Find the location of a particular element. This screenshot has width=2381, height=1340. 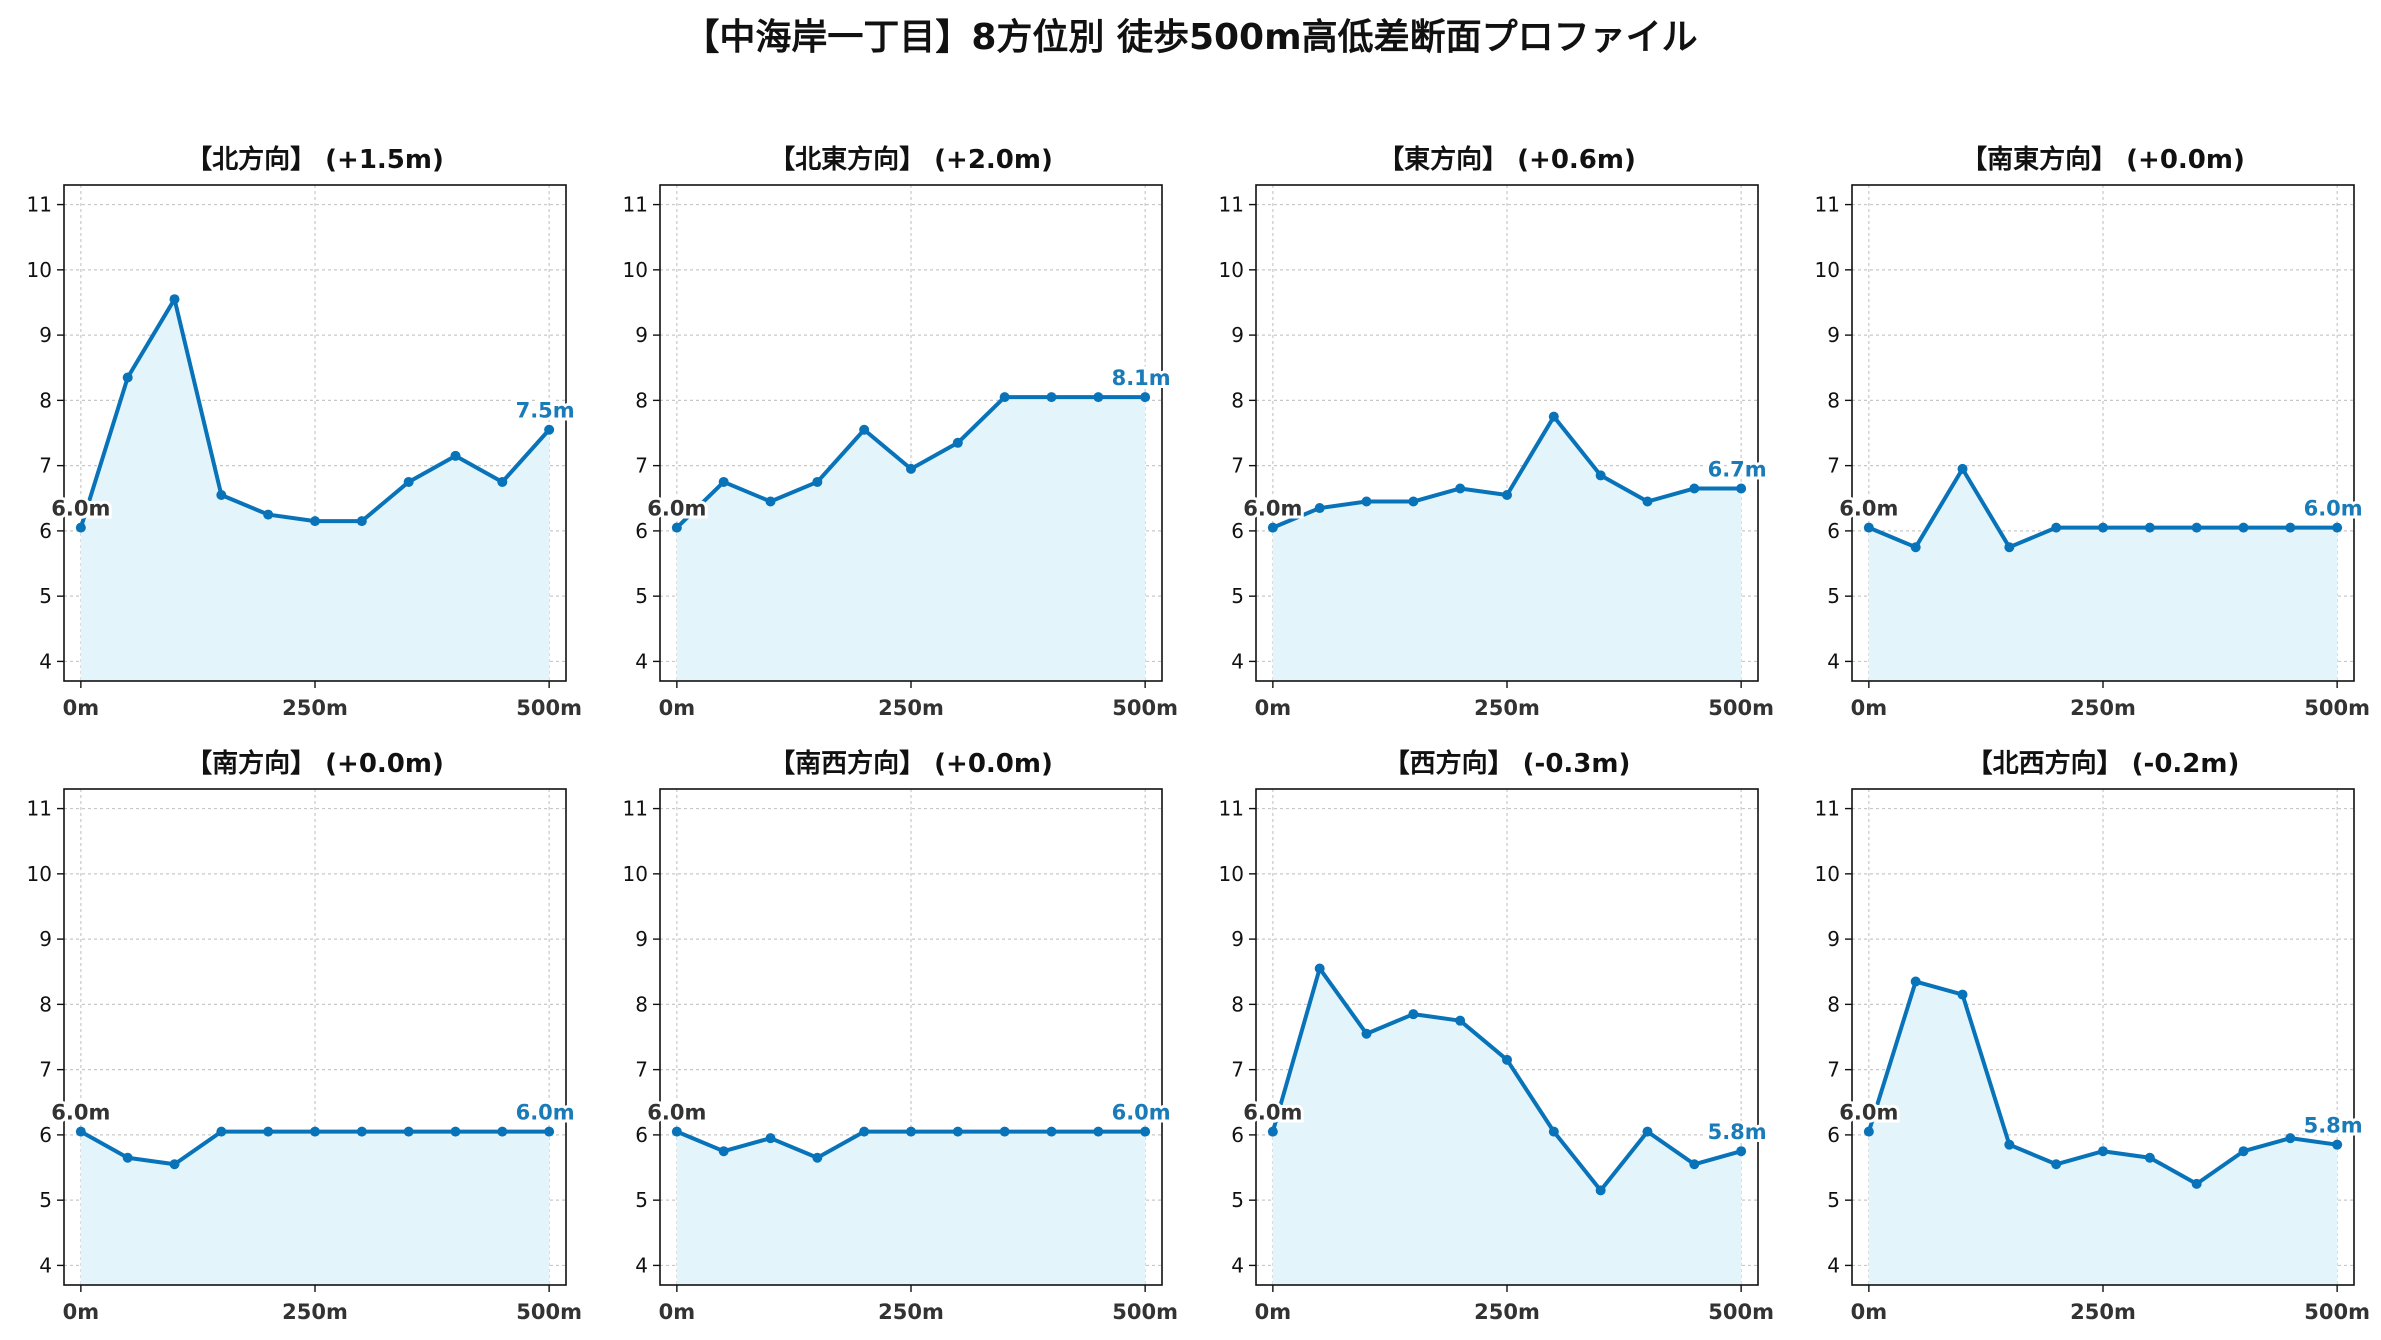

end-value-label: 7.5m is located at coordinates (545, 411).